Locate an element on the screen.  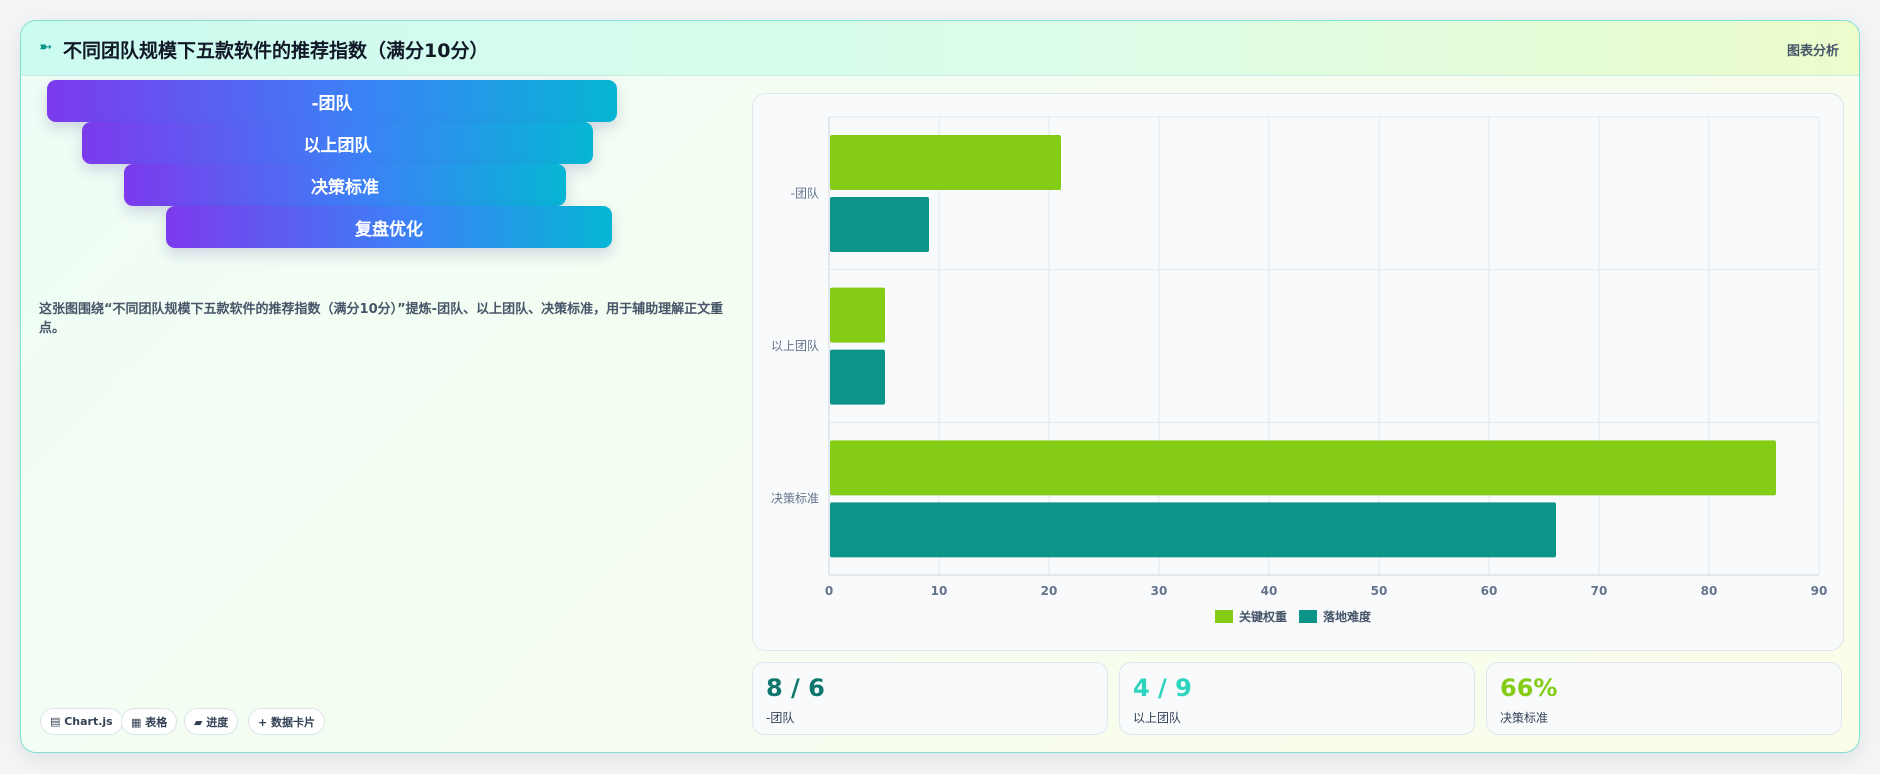
funnel-step-4: 复盘优化 is located at coordinates (389, 227).